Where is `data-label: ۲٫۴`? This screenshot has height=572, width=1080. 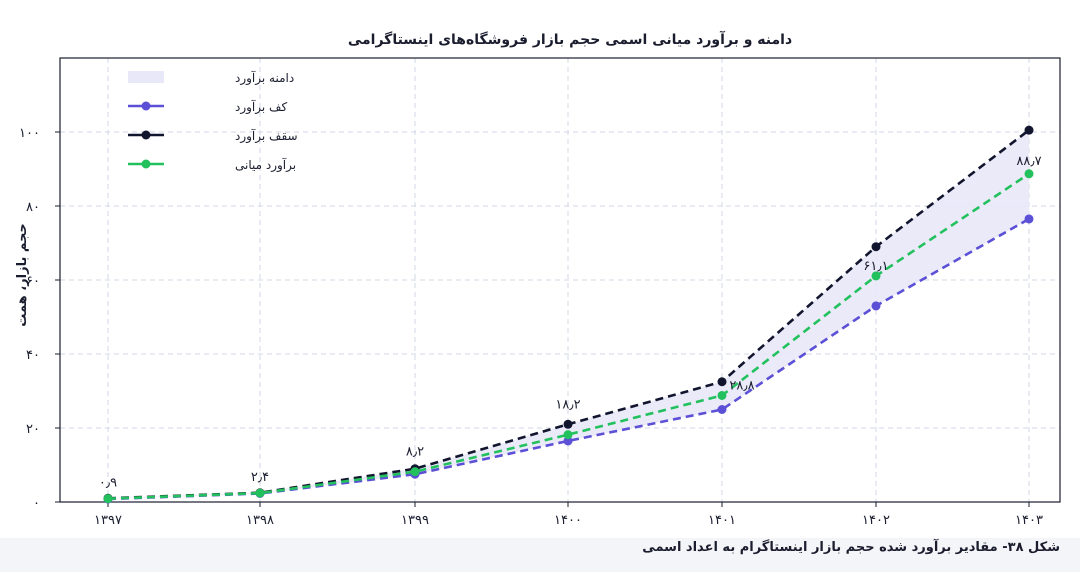 data-label: ۲٫۴ is located at coordinates (260, 477).